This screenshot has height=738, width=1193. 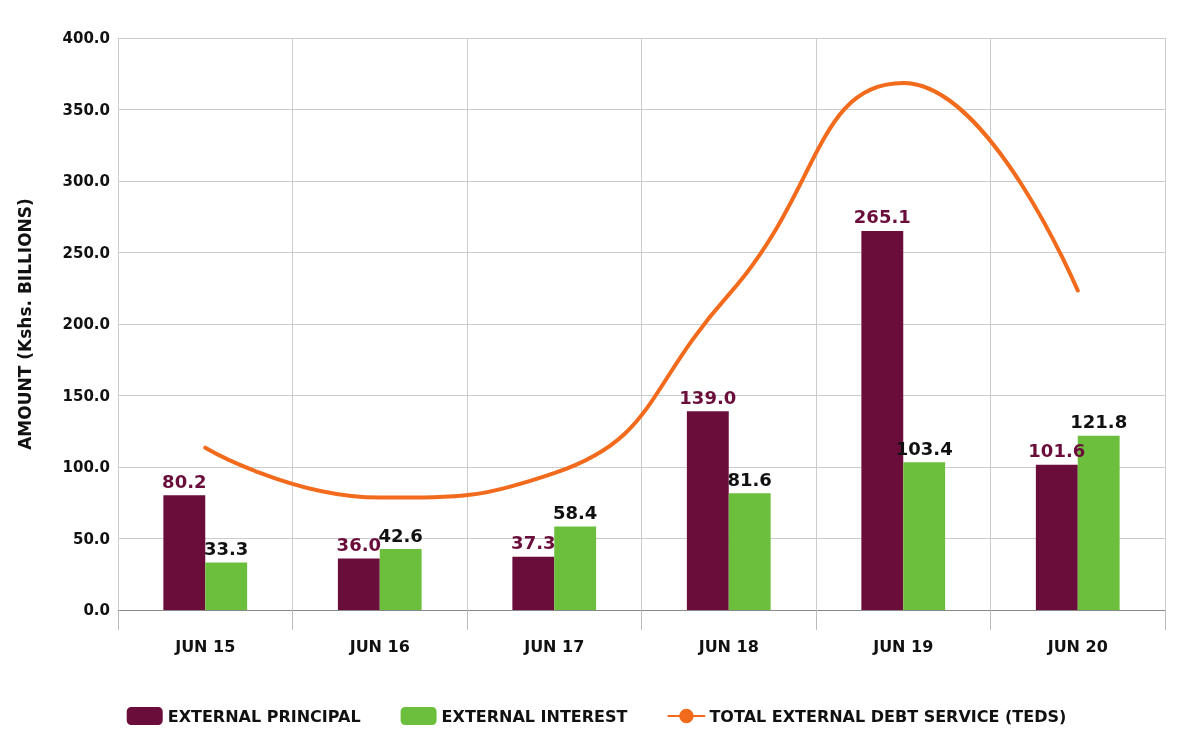 What do you see at coordinates (226, 548) in the screenshot?
I see `data-label: 33.3` at bounding box center [226, 548].